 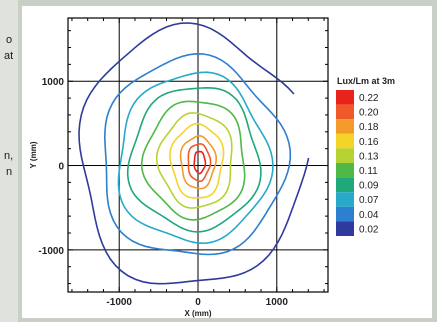 What do you see at coordinates (369, 186) in the screenshot?
I see `legend-label: 0.09` at bounding box center [369, 186].